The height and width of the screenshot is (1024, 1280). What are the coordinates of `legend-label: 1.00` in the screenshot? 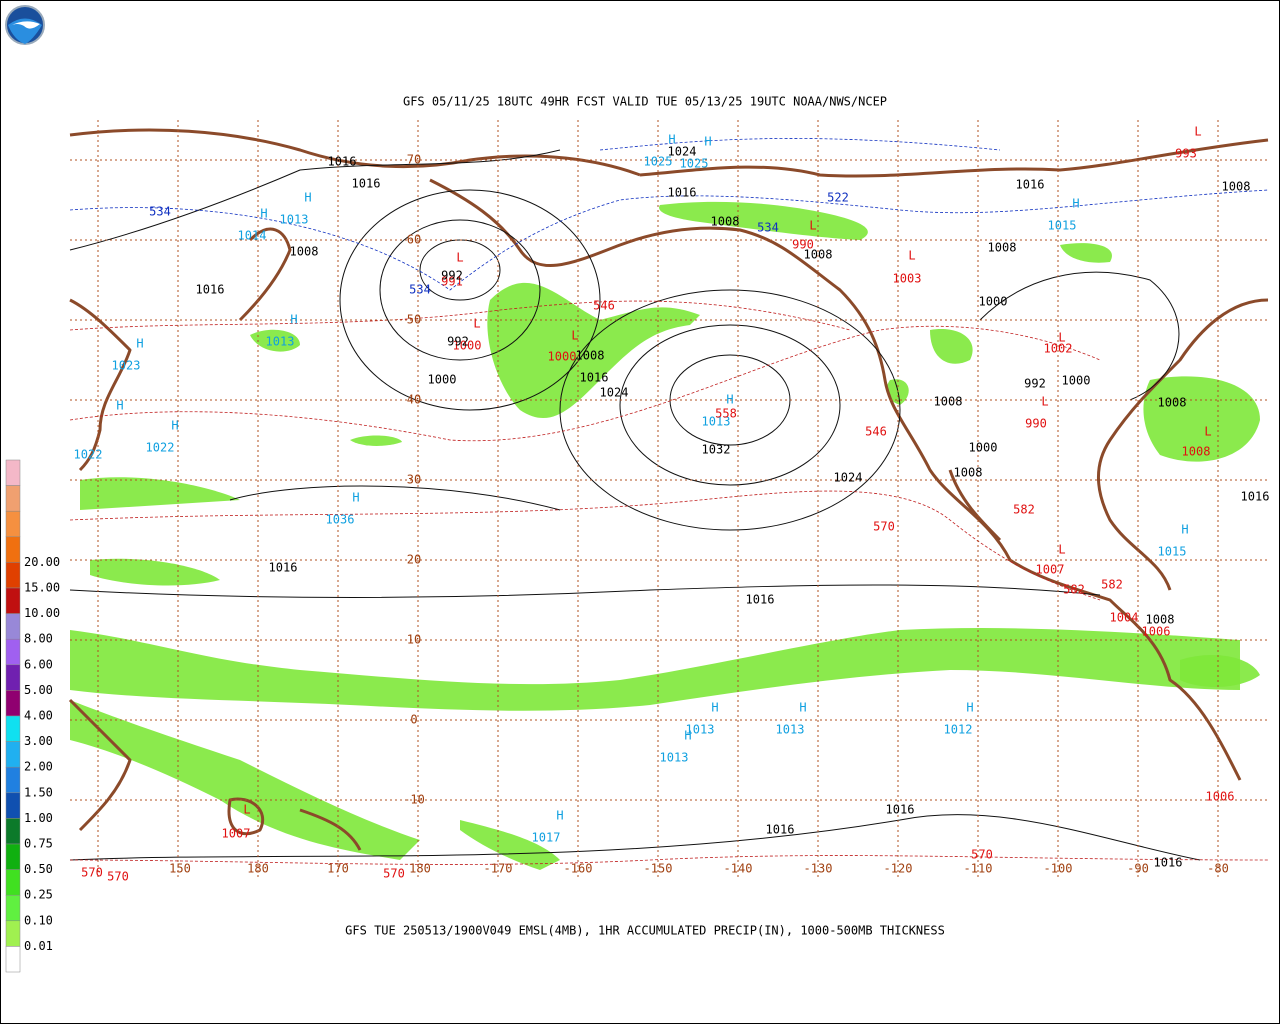 It's located at (38, 818).